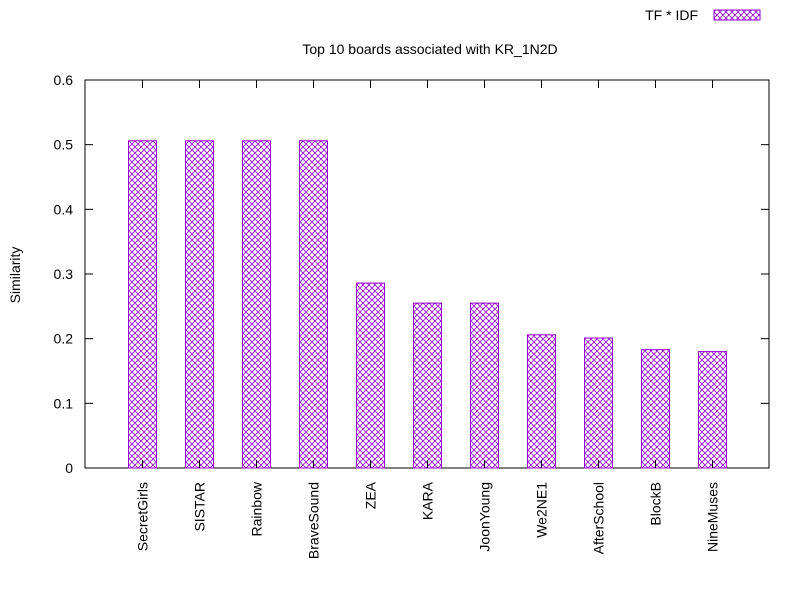 The width and height of the screenshot is (800, 600). Describe the element at coordinates (713, 517) in the screenshot. I see `x-tick-label: NineMuses` at that location.